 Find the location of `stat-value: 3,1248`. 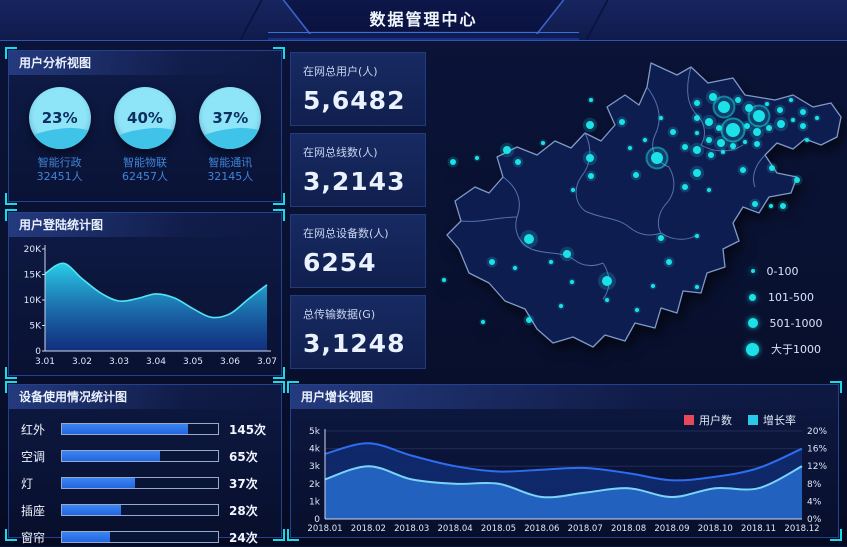

stat-value: 3,1248 is located at coordinates (354, 343).